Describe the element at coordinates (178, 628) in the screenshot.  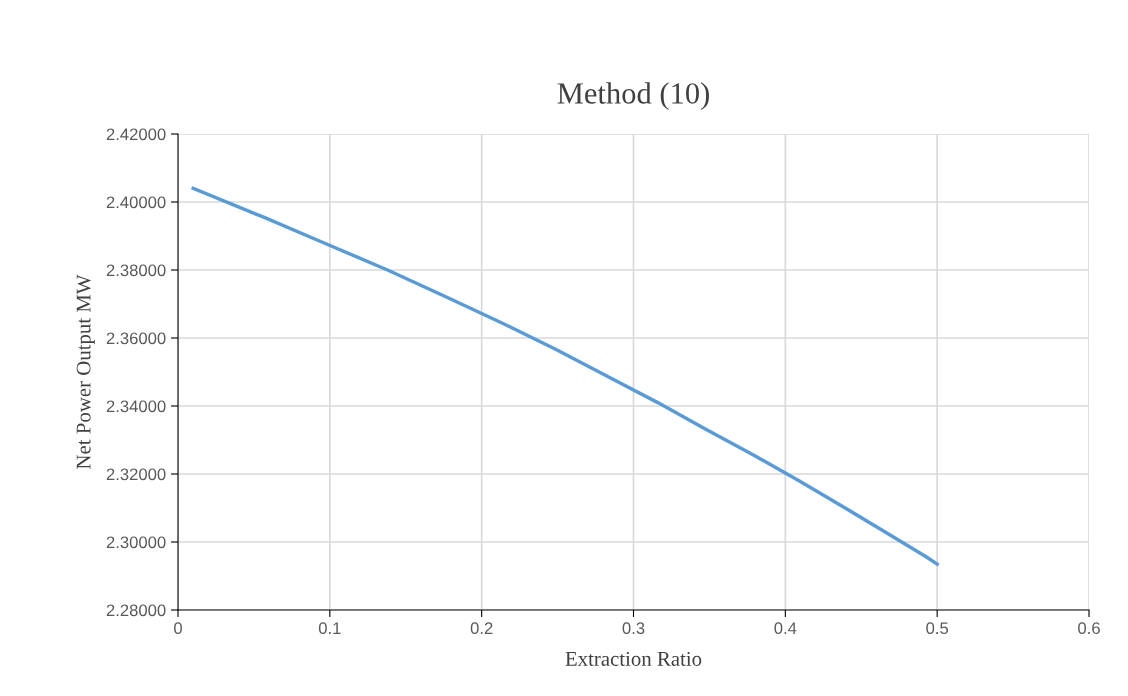
I see `x-tick-label: 0` at that location.